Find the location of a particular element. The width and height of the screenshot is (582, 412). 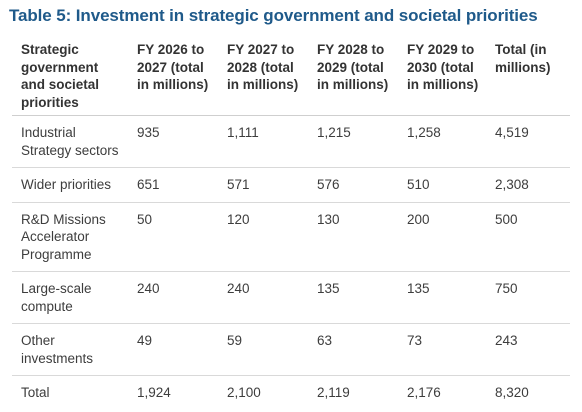

table-cell: 130 is located at coordinates (353, 237).